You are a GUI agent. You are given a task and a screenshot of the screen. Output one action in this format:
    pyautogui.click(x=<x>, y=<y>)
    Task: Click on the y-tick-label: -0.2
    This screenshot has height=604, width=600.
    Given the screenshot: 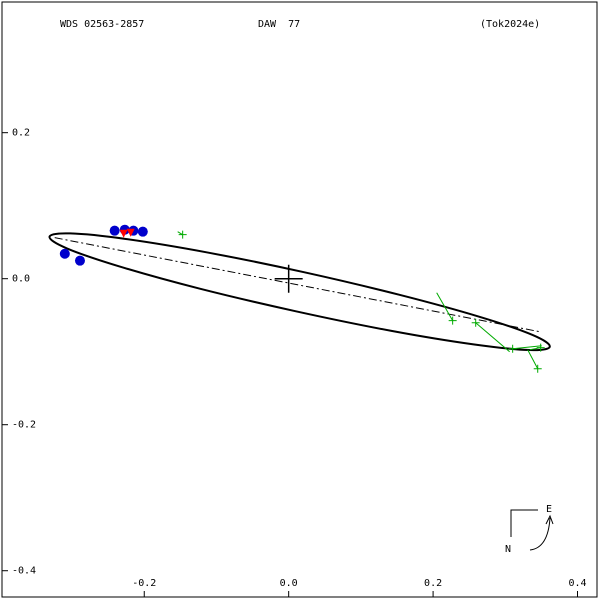 What is the action you would take?
    pyautogui.click(x=24, y=425)
    